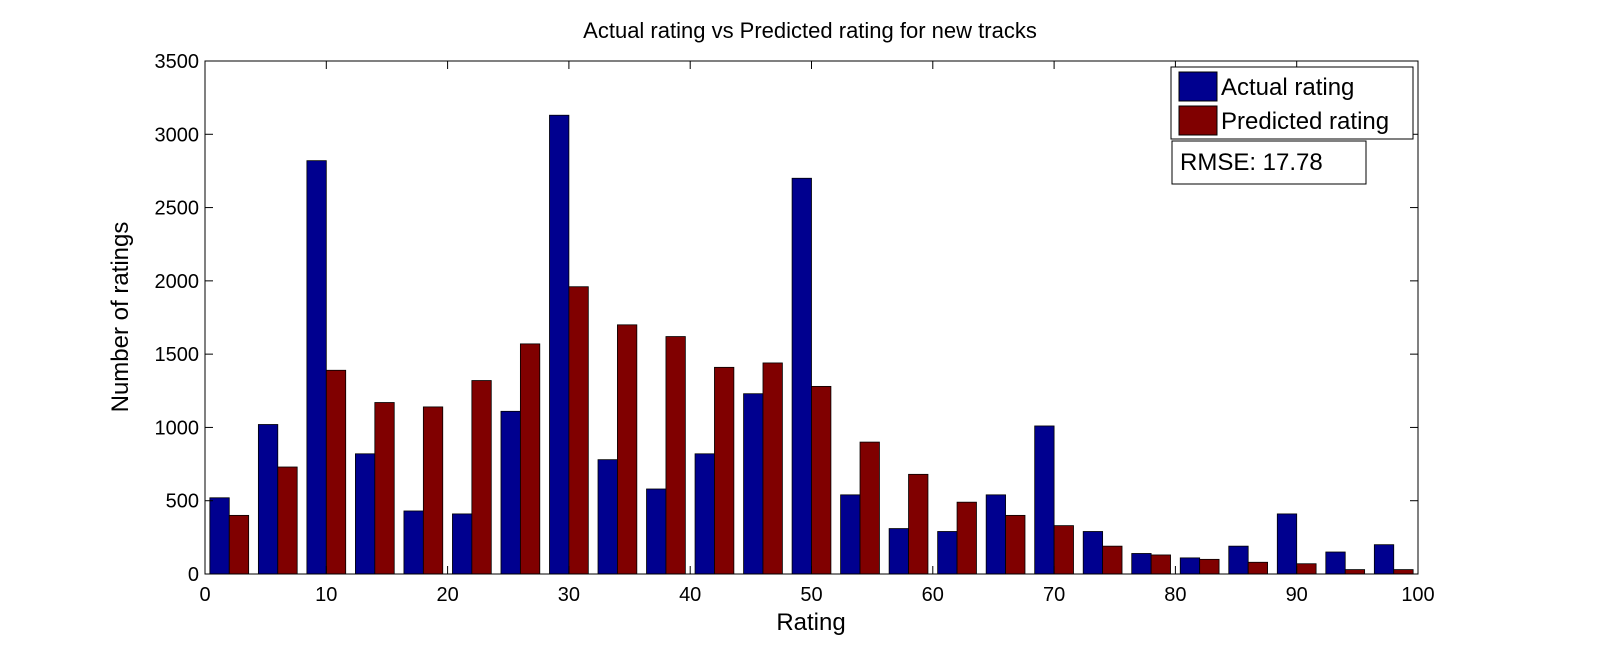  What do you see at coordinates (326, 595) in the screenshot?
I see `x-tick-label-10: 10` at bounding box center [326, 595].